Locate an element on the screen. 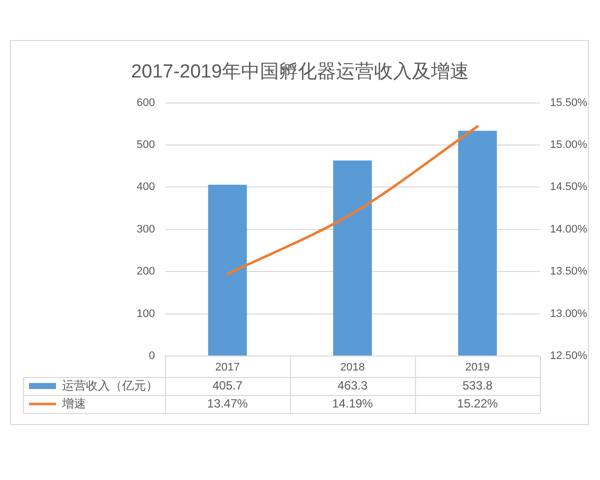 This screenshot has width=600, height=480. data-label: 533.8 is located at coordinates (477, 385).